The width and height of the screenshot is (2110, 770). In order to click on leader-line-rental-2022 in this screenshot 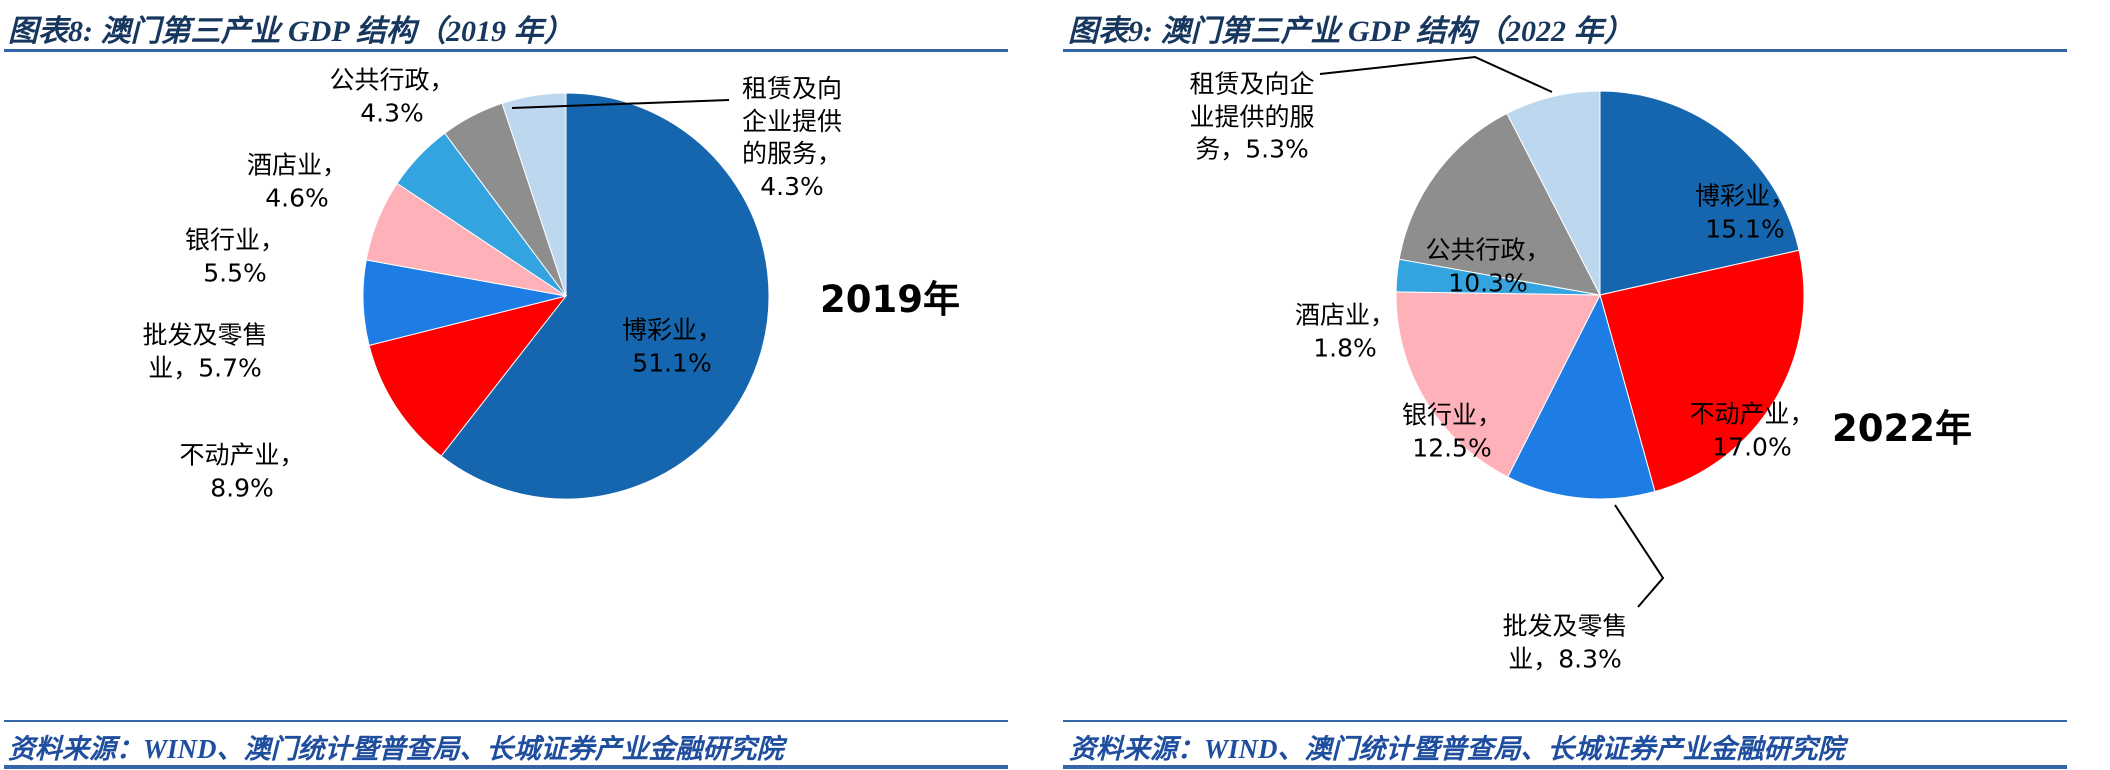, I will do `click(1436, 74)`.